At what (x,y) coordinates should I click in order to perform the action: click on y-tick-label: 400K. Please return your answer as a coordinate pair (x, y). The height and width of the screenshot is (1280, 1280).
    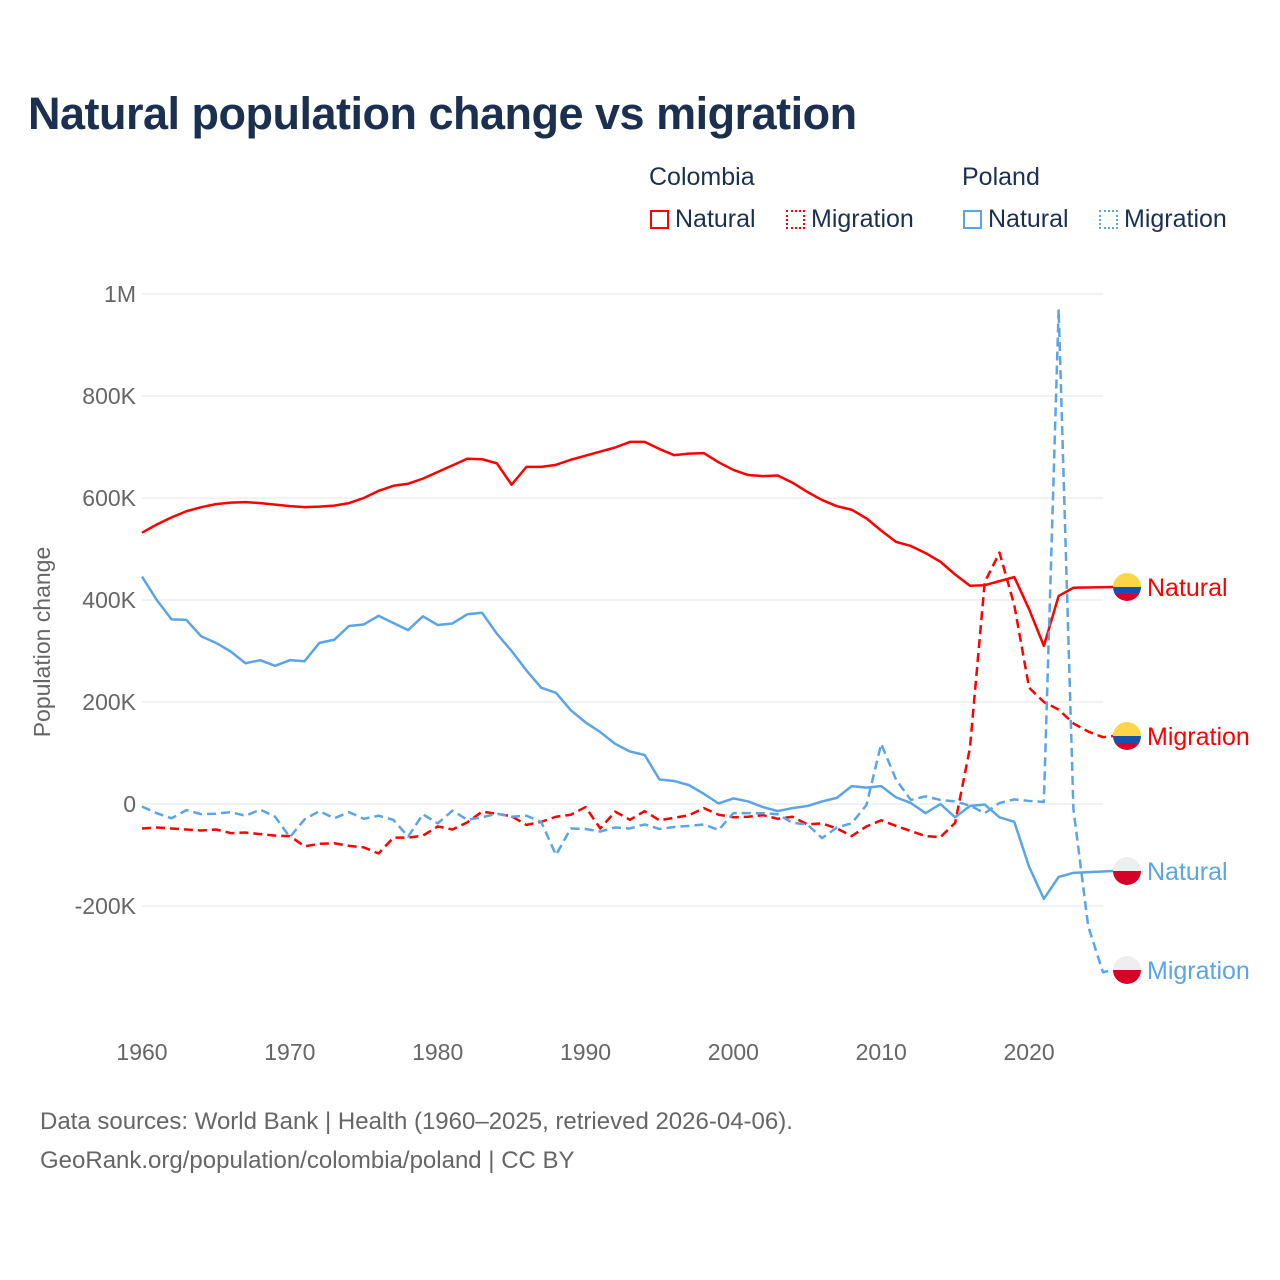
    Looking at the image, I should click on (109, 600).